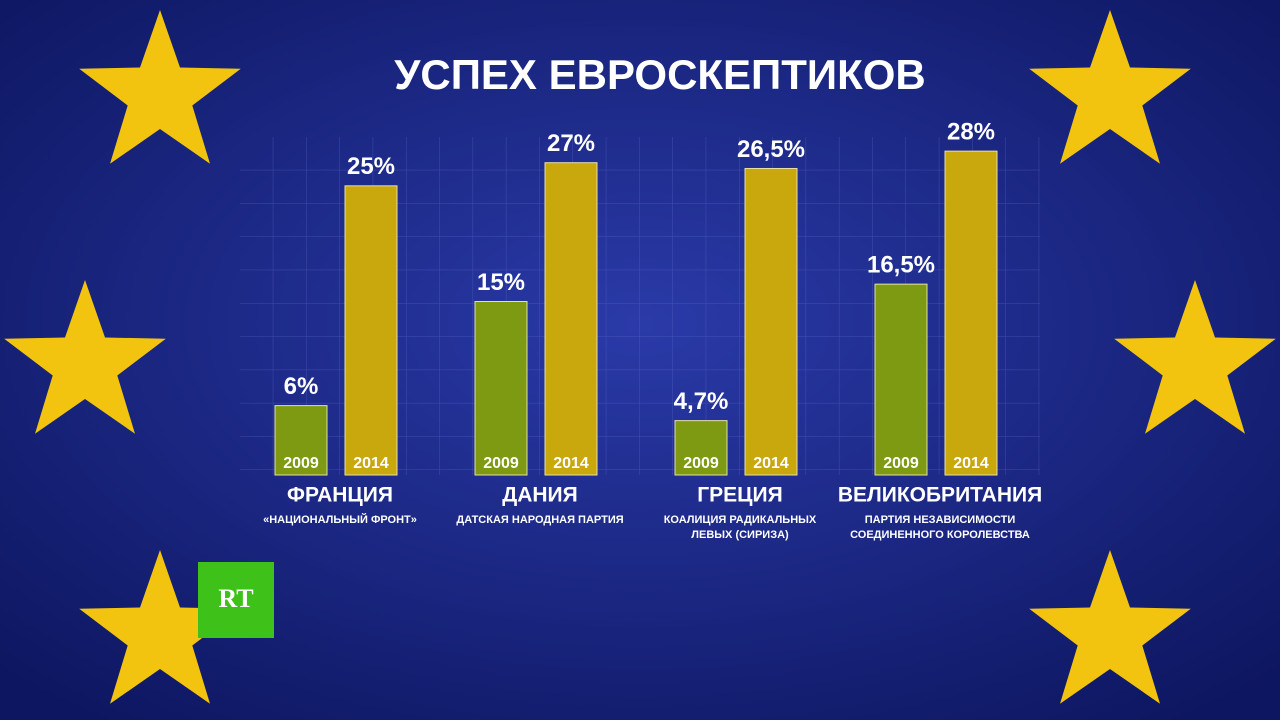 This screenshot has width=1280, height=720. I want to click on x-tick-label: ГРЕЦИЯ, so click(739, 495).